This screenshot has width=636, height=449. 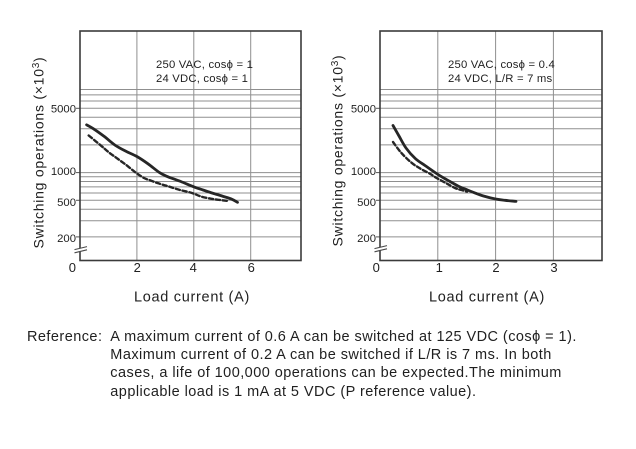 I want to click on svg-text: 250 VAC, cosϕ = 0.4, so click(x=501, y=65).